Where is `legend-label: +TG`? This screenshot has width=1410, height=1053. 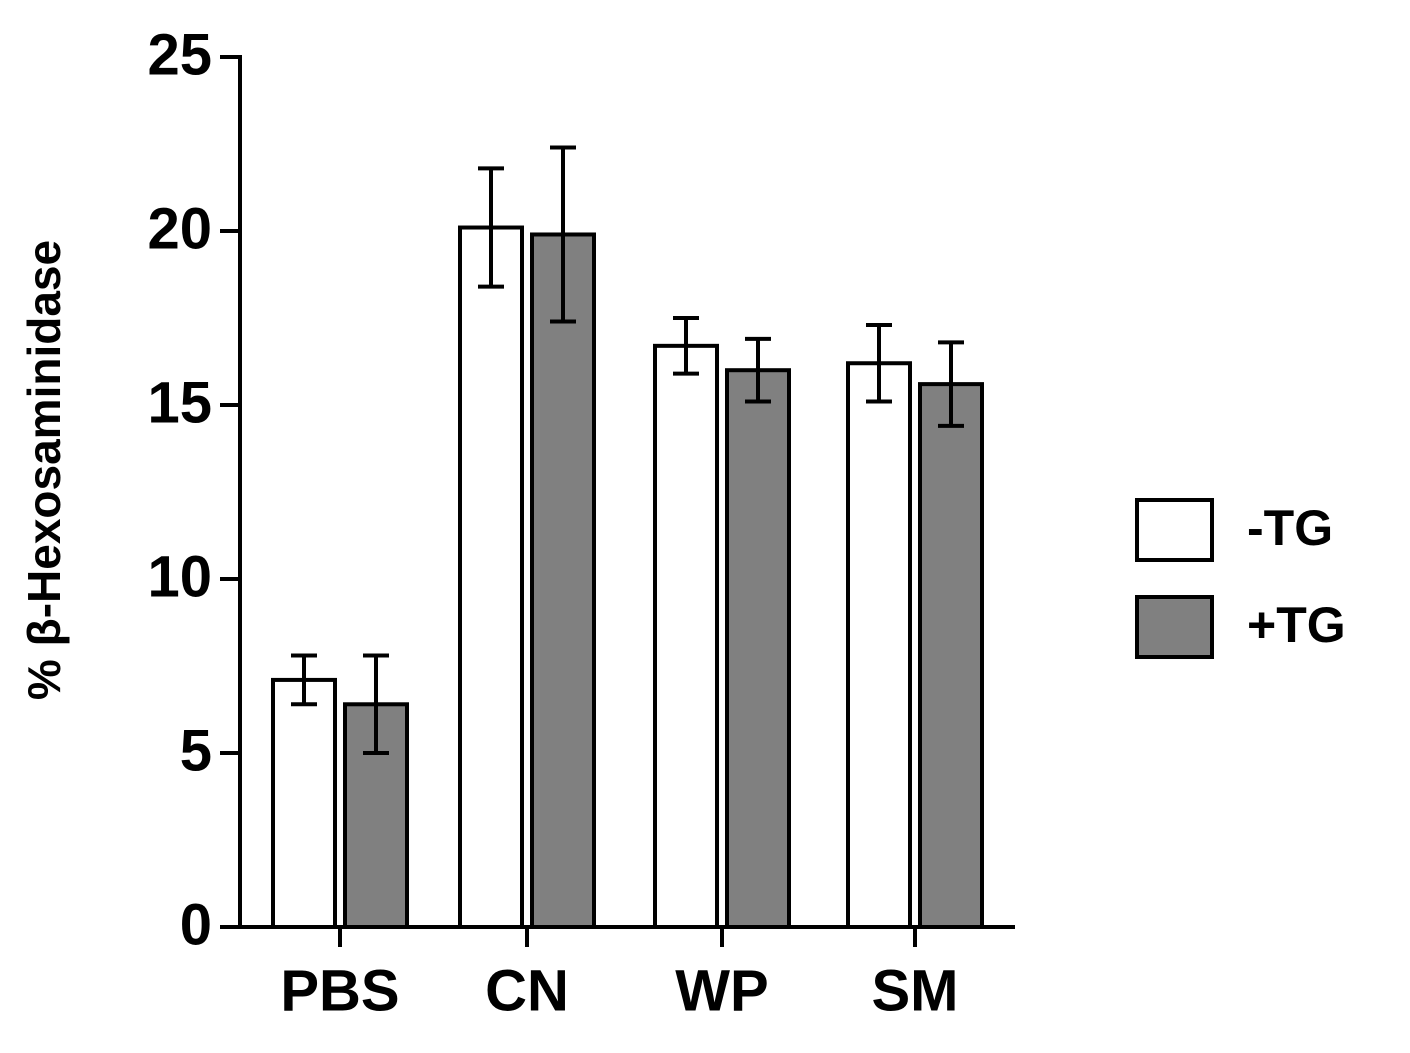 legend-label: +TG is located at coordinates (1296, 625).